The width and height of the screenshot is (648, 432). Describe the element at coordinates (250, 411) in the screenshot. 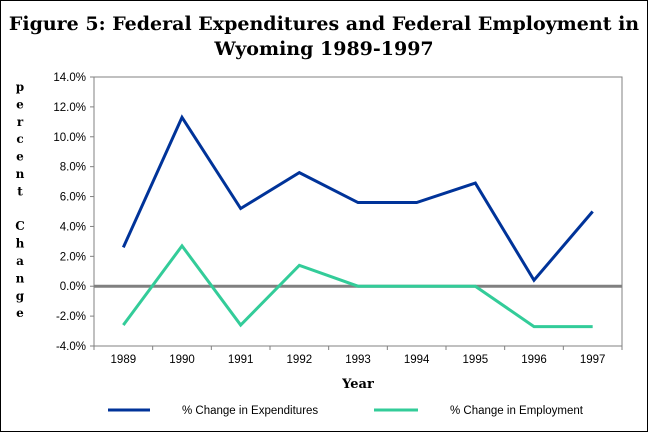

I see `legend-label: % Change in Expenditures` at that location.